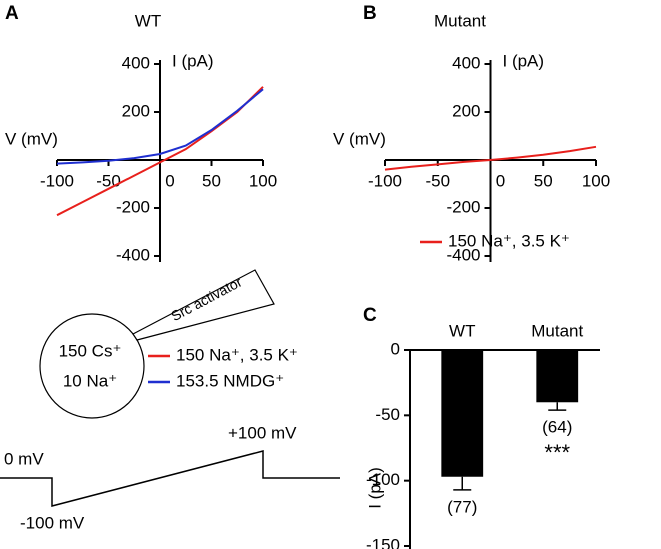  I want to click on protocol-trace, so click(170, 478).